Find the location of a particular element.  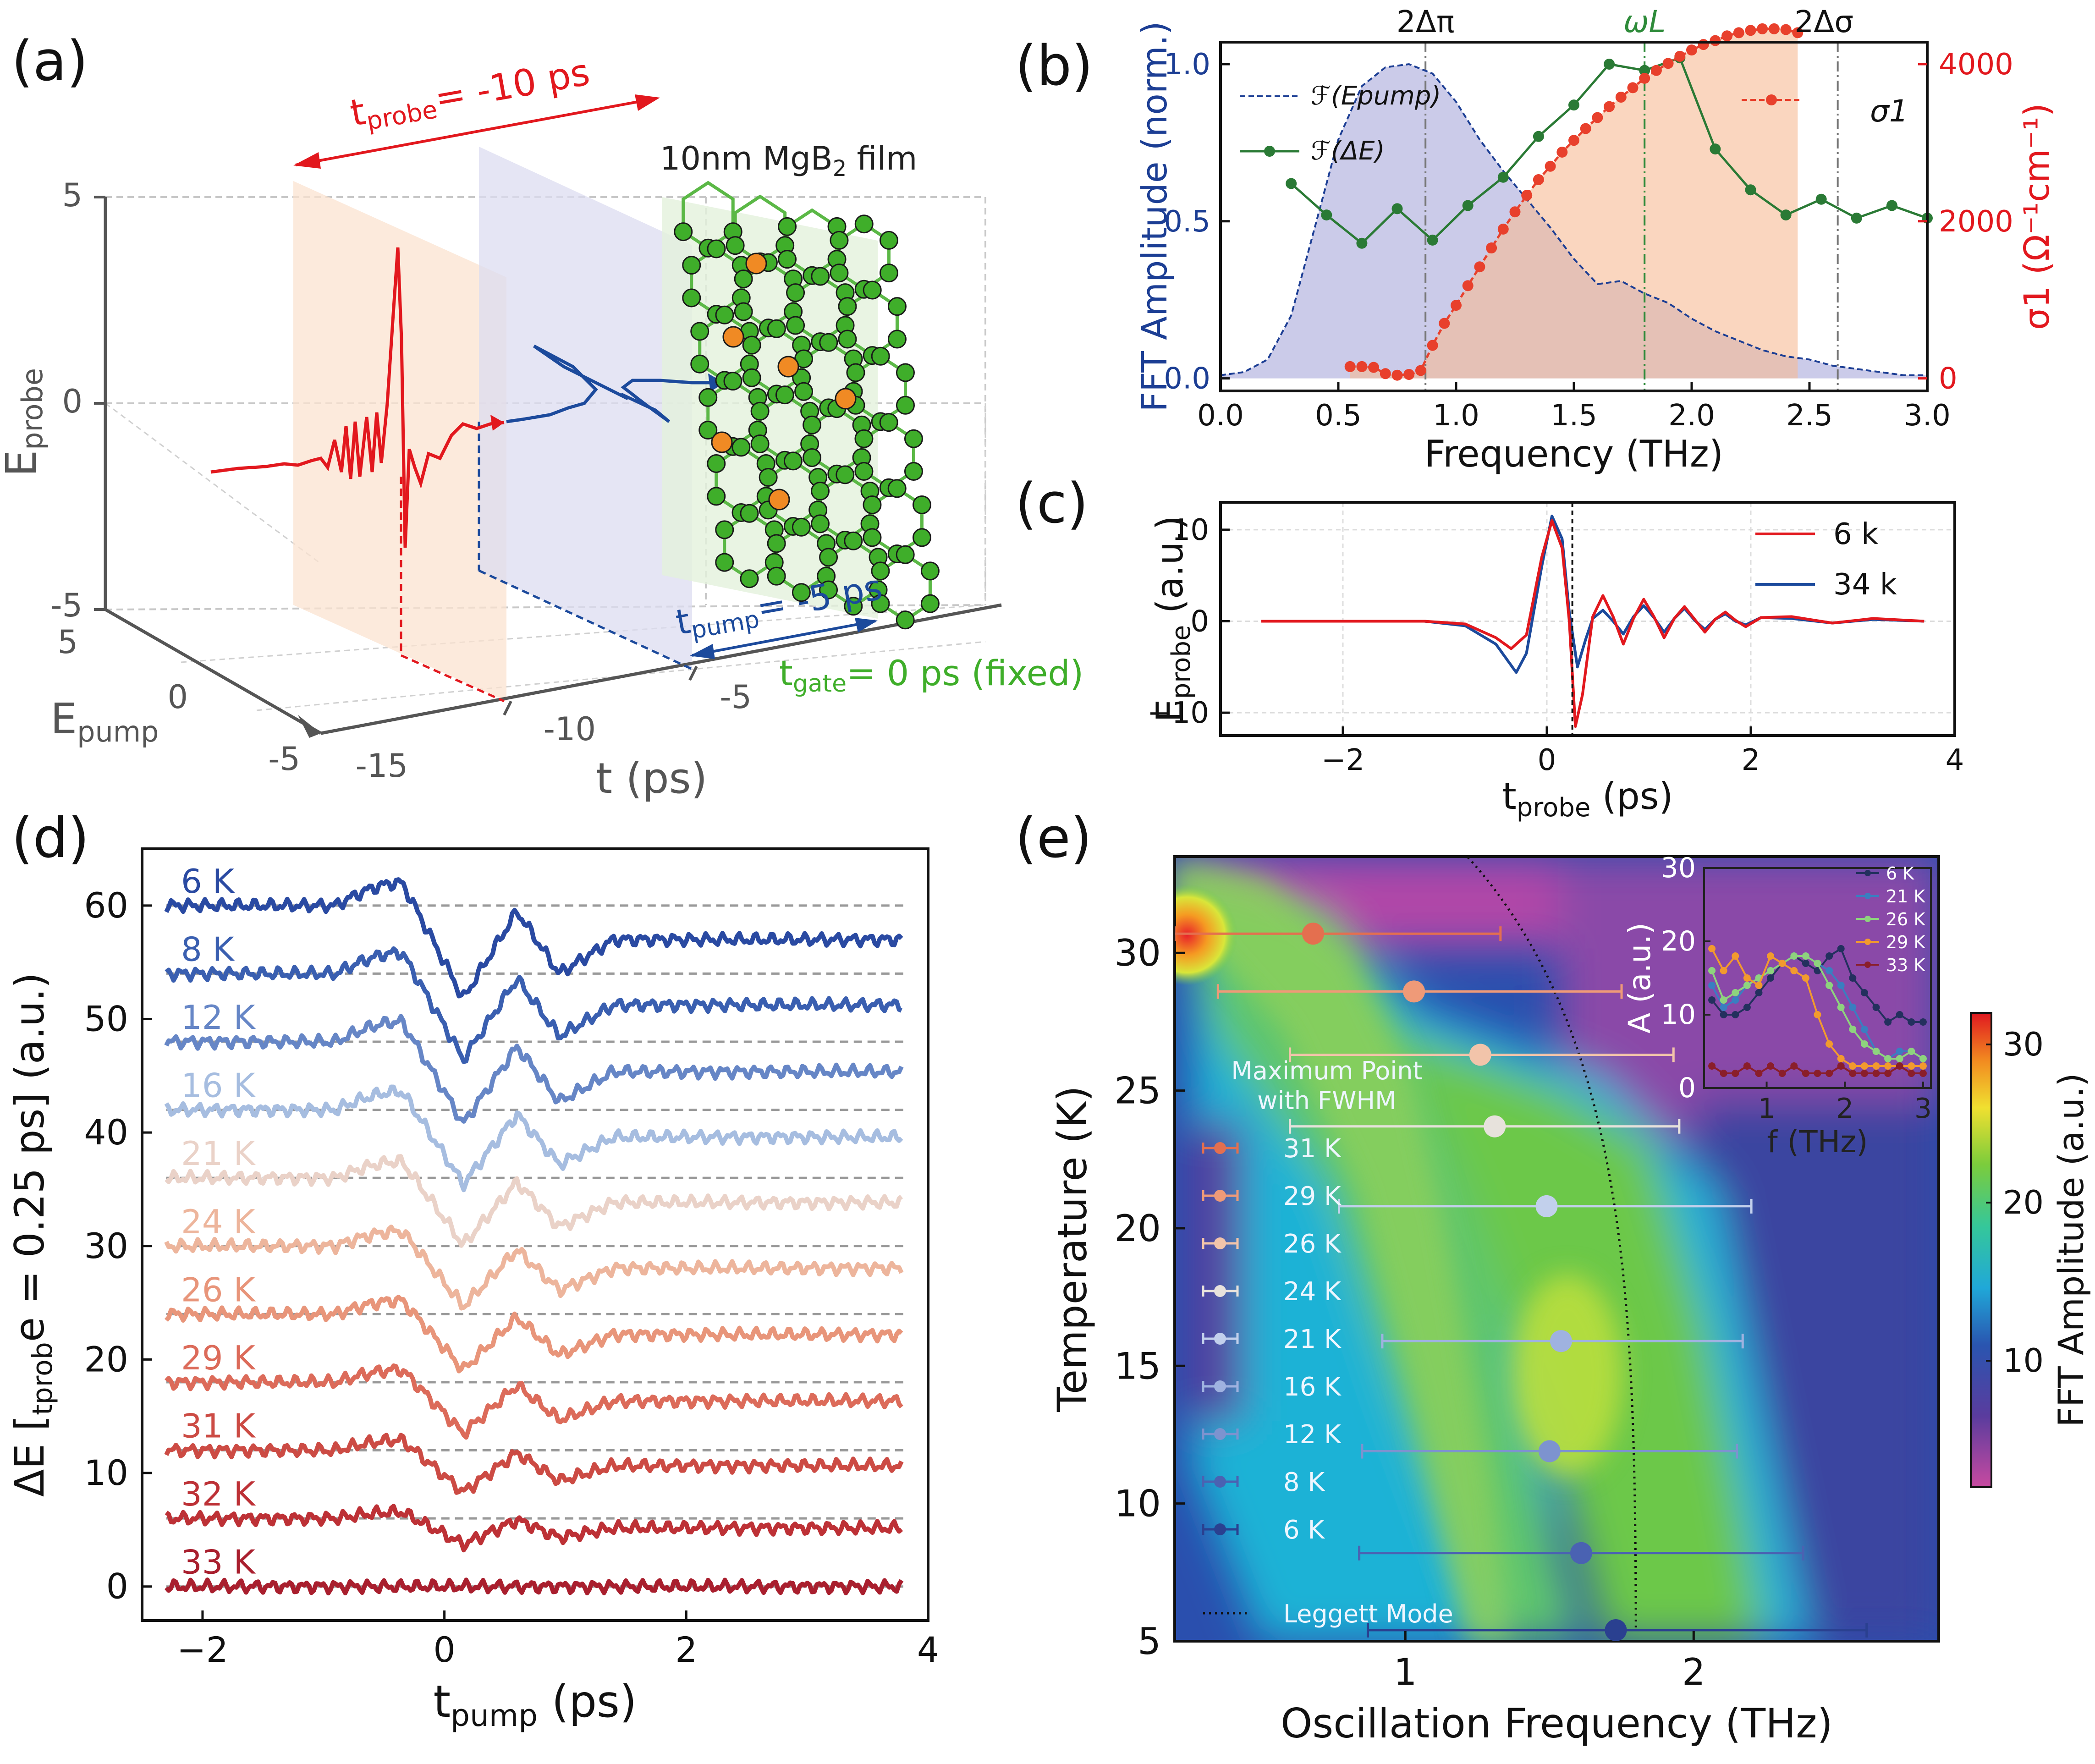

b-ytick-left-label: 0.5 is located at coordinates (1187, 222).